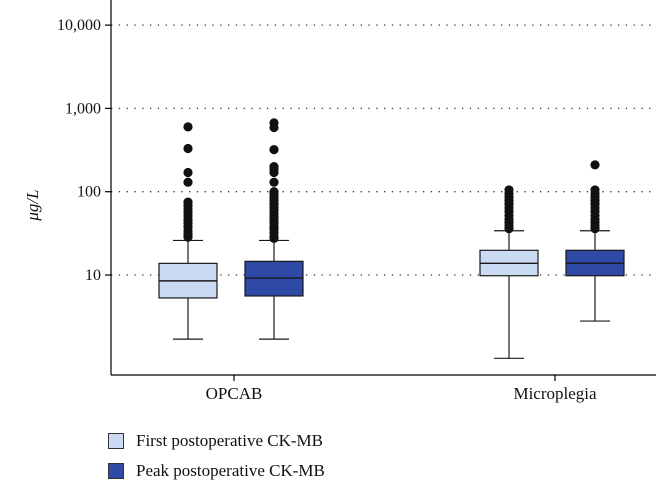 The height and width of the screenshot is (488, 660). I want to click on y-tick-label: 1,000, so click(83, 108).